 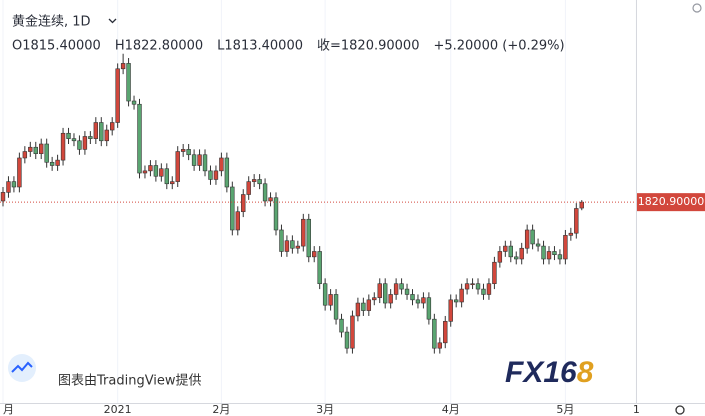 I want to click on x-tick-label: 4月, so click(x=451, y=409).